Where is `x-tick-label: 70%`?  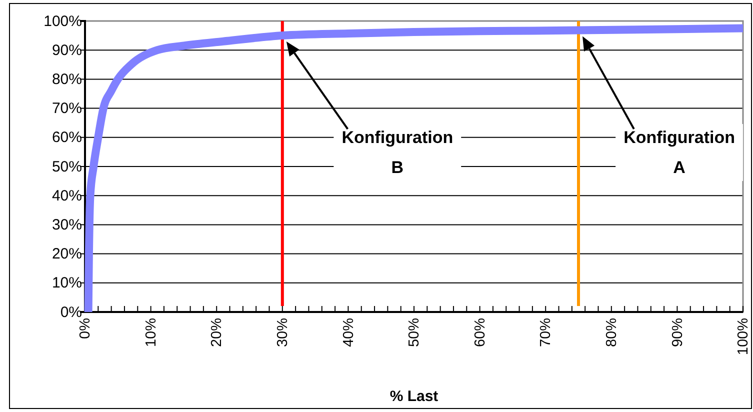
x-tick-label: 70% is located at coordinates (546, 333).